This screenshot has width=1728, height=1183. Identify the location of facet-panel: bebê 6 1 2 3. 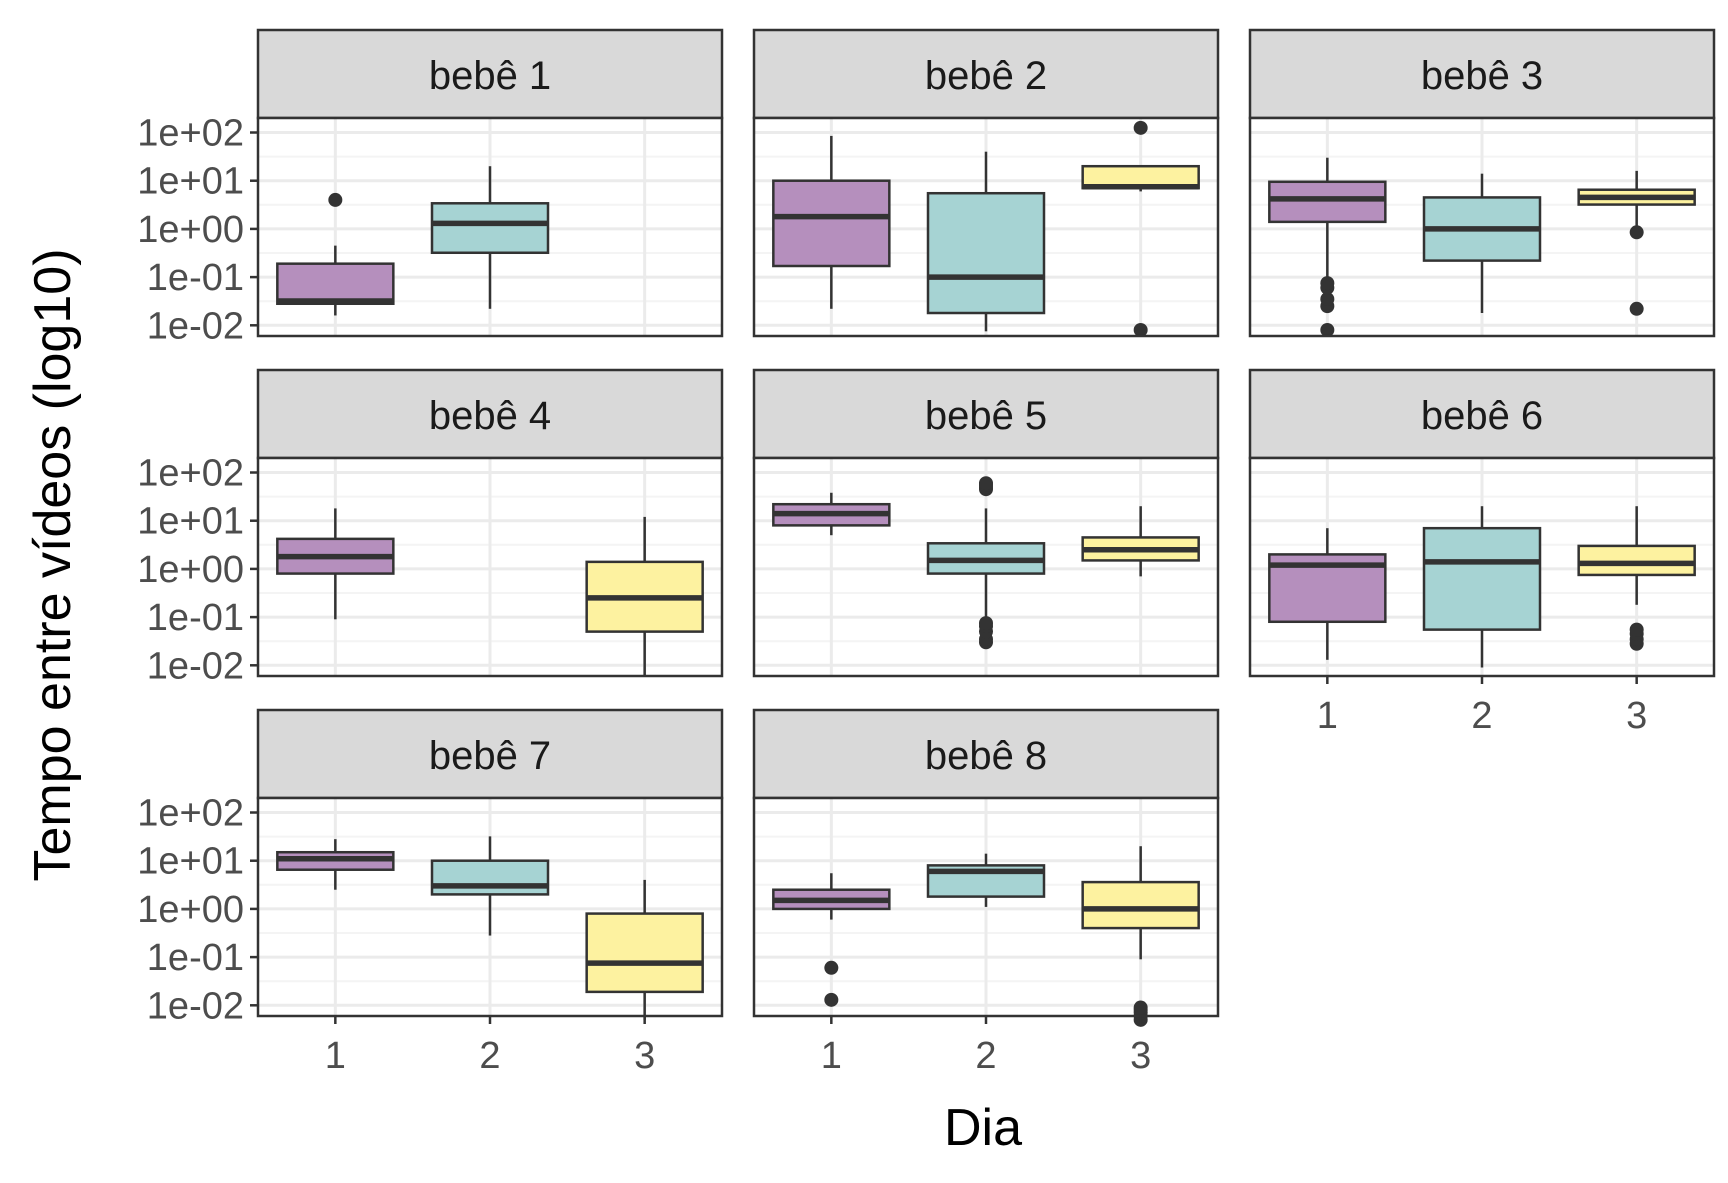
(1482, 552).